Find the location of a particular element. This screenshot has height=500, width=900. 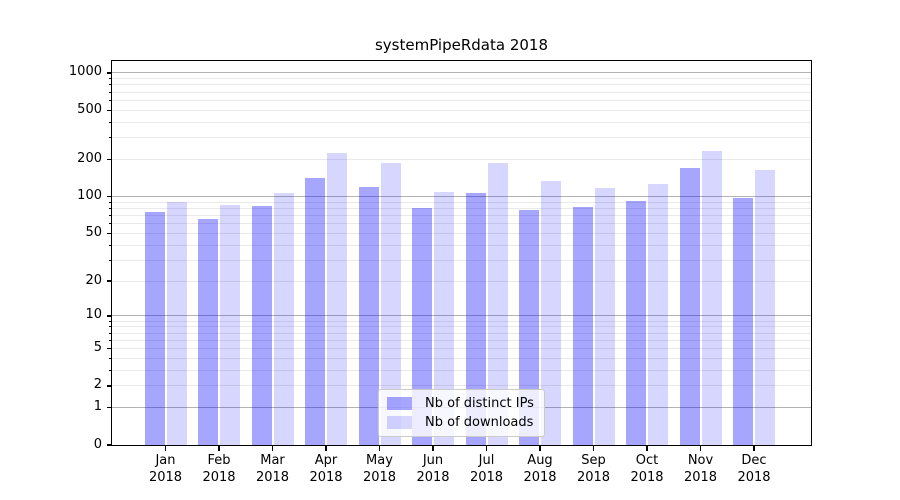

y-tick-label-100: 100 is located at coordinates (89, 195).